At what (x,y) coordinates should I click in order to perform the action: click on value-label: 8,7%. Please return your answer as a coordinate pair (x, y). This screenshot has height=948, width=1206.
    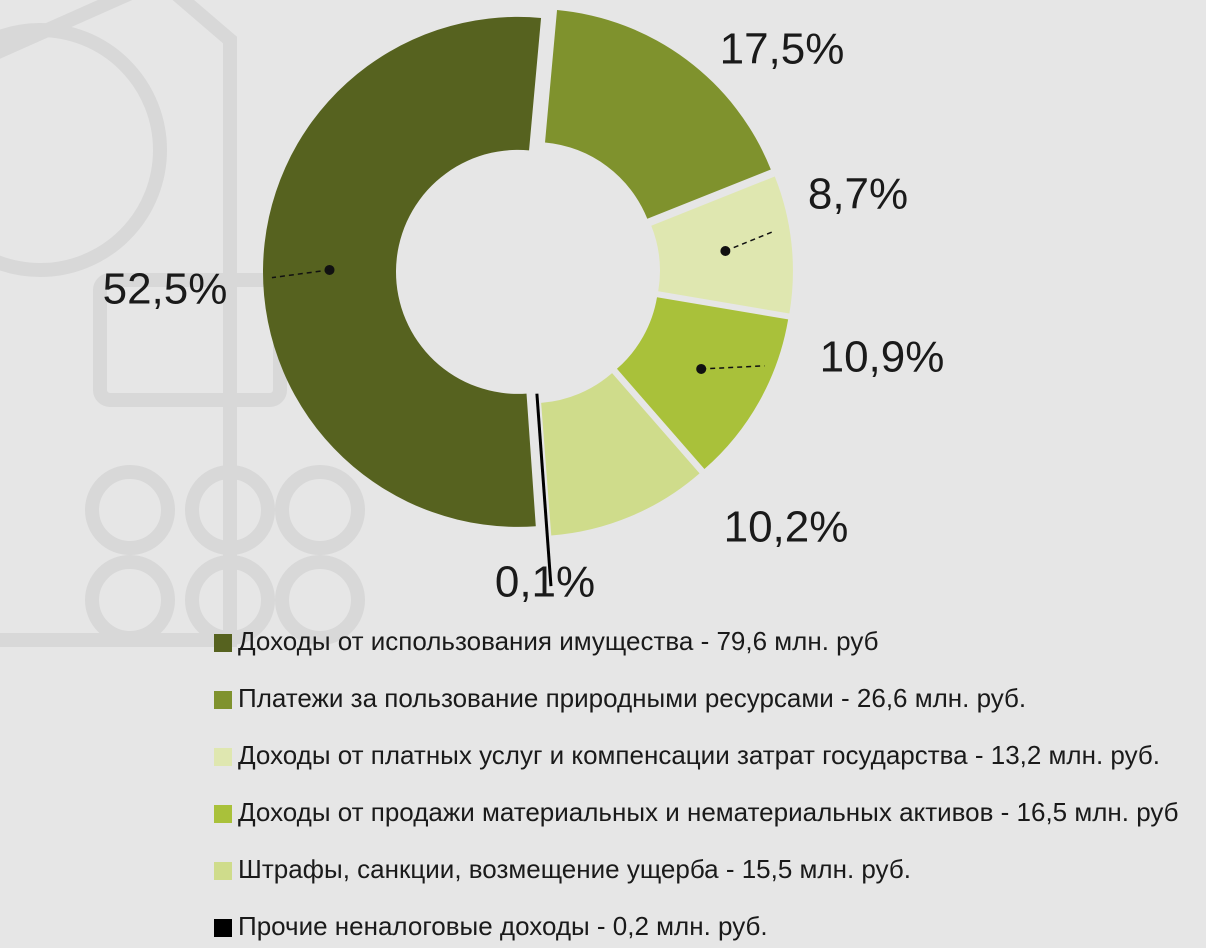
    Looking at the image, I should click on (858, 194).